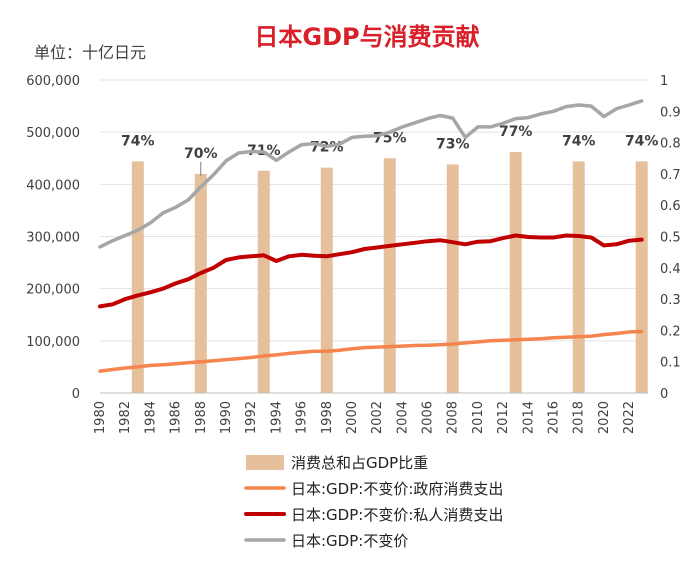 This screenshot has height=563, width=700. Describe the element at coordinates (226, 417) in the screenshot. I see `x-tick-label: 1990` at that location.